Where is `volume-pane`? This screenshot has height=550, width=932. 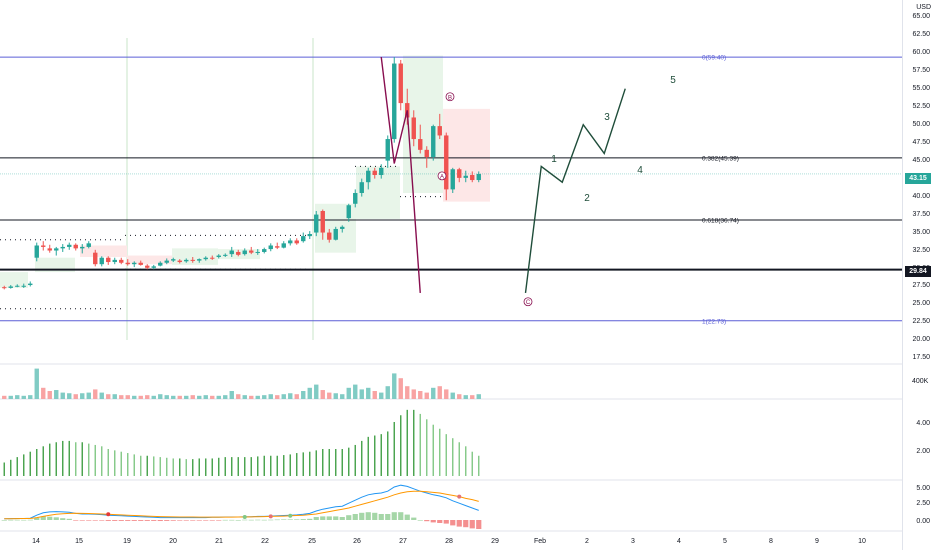 volume-pane is located at coordinates (241, 383).